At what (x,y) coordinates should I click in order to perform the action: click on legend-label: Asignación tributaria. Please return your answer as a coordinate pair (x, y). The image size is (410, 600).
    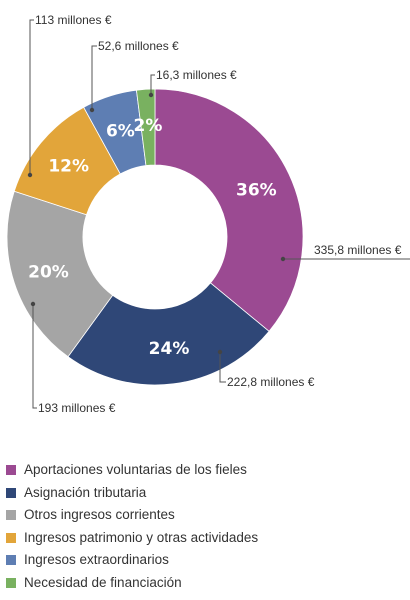
    Looking at the image, I should click on (85, 492).